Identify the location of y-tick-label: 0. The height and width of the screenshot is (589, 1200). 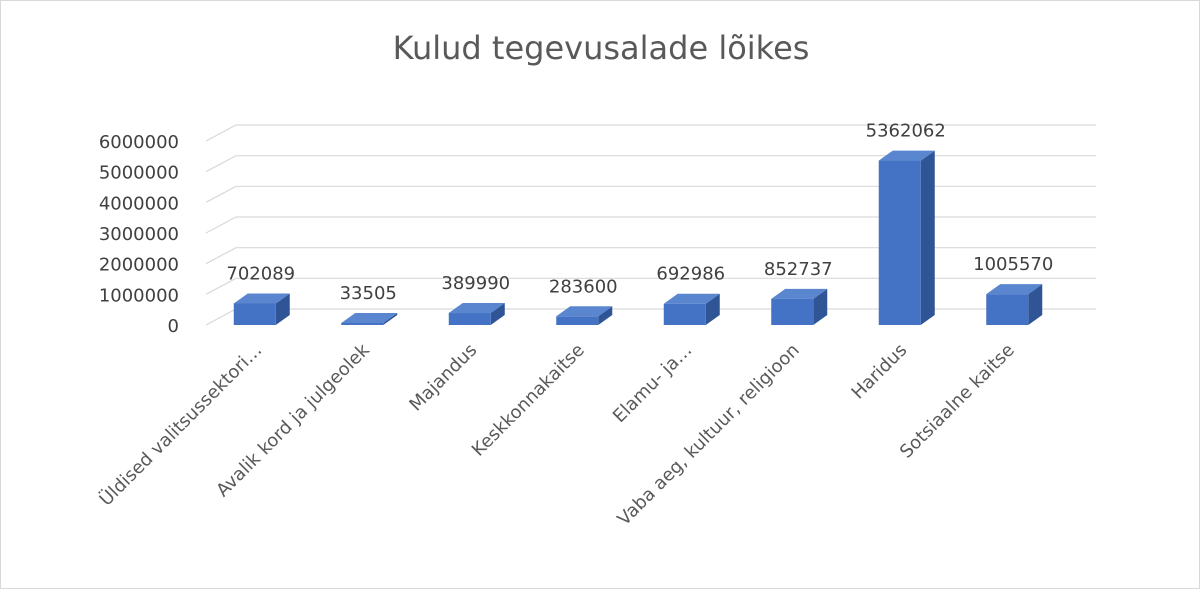
(173, 326).